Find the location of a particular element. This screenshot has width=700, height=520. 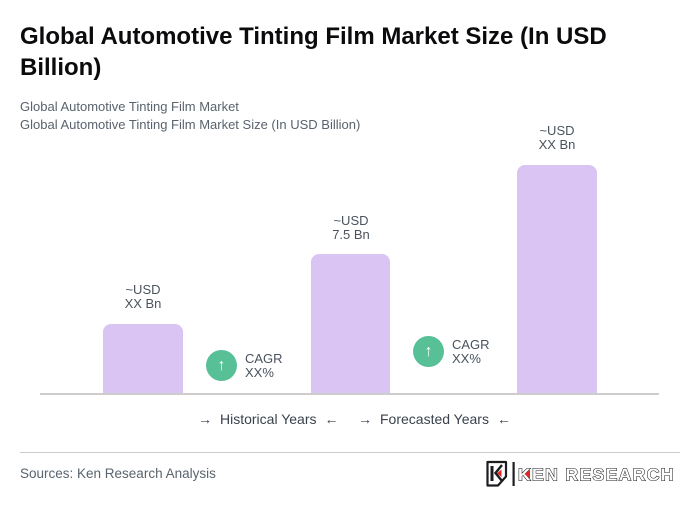

logo-wordmark: KEN RESEARCH is located at coordinates (596, 475).